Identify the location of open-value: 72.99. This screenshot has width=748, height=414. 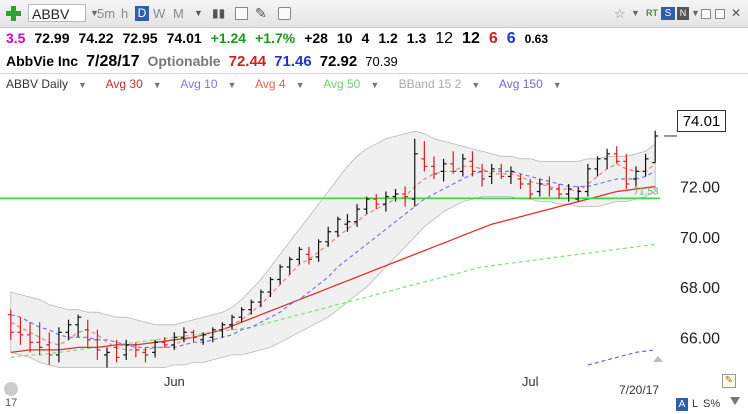
(52, 38).